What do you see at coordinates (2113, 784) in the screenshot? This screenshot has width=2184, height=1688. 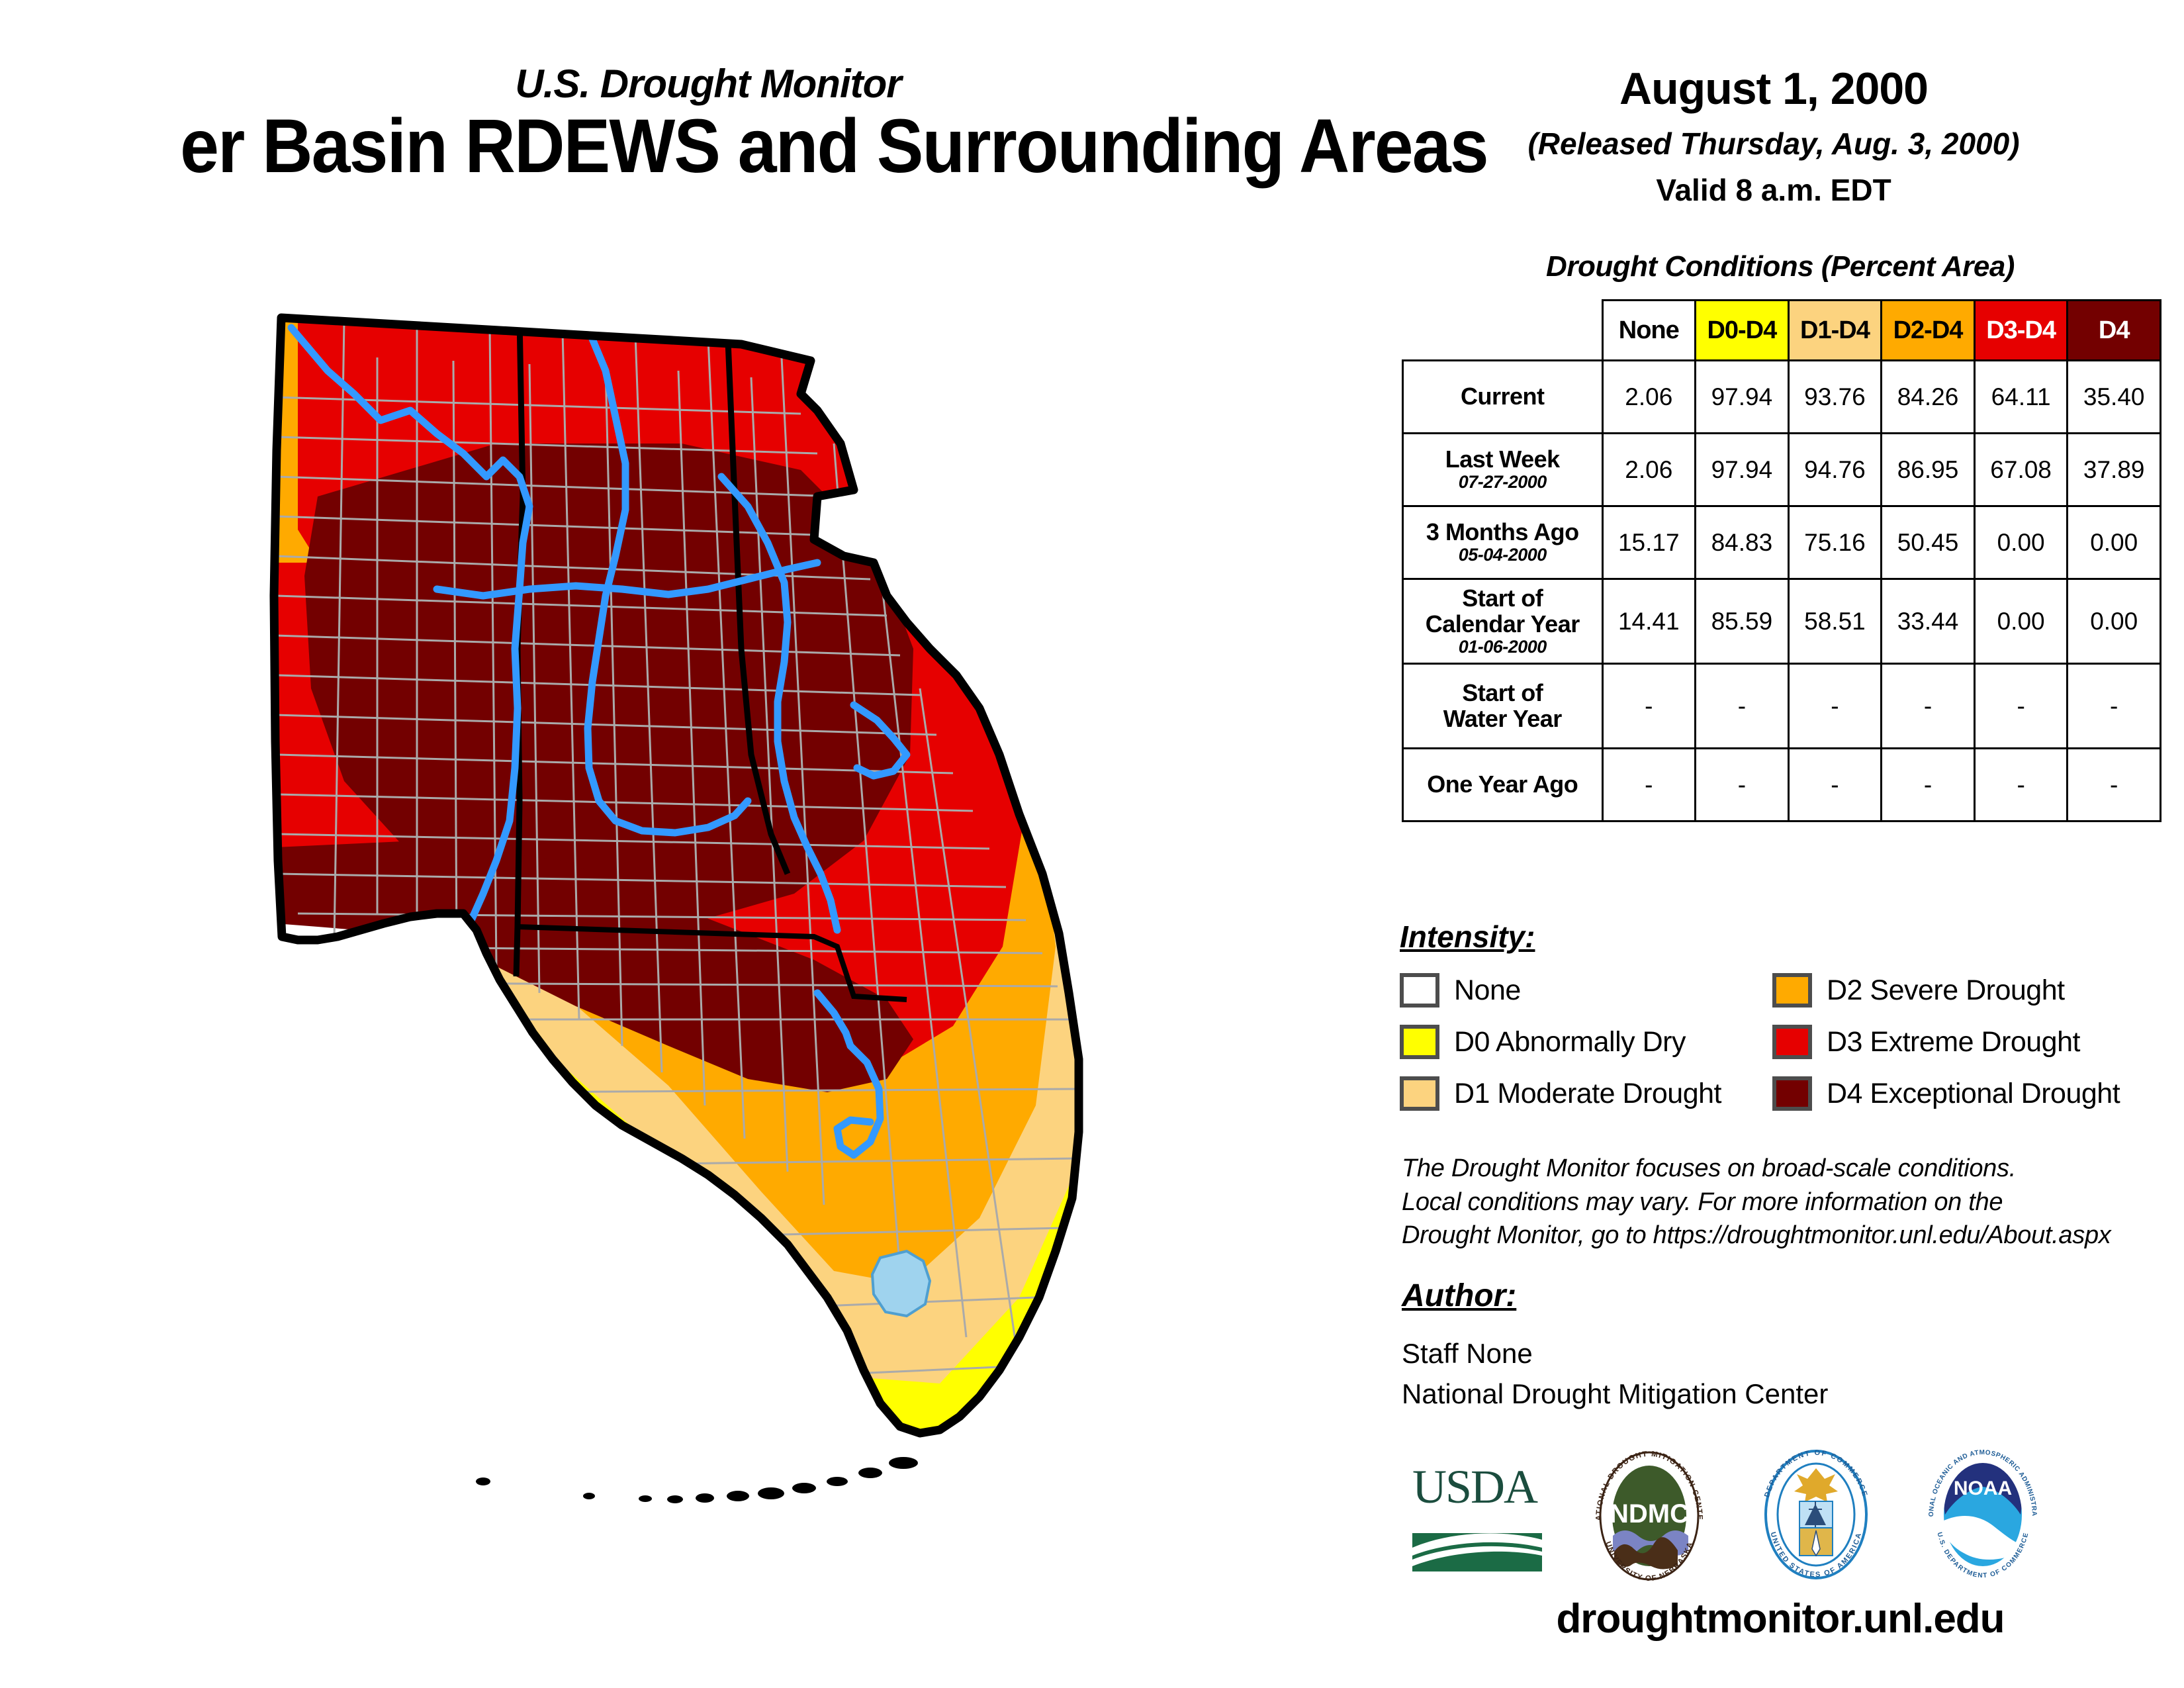 I see `cell-r5-c5: -` at bounding box center [2113, 784].